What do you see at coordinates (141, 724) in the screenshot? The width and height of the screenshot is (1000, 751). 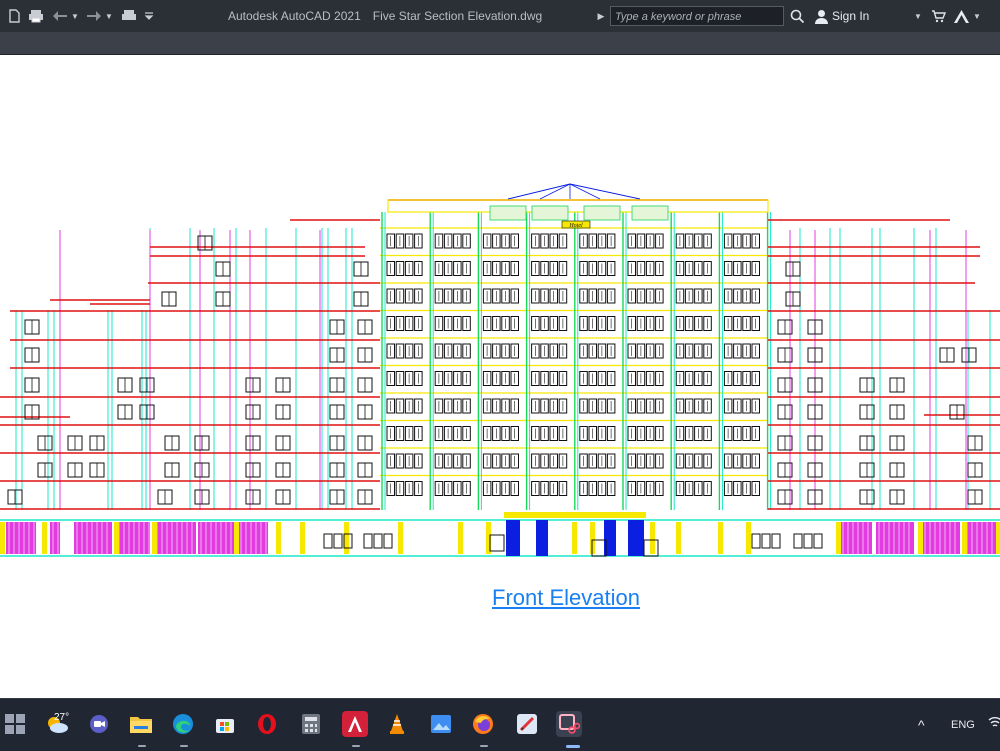 I see `file-explorer-icon` at bounding box center [141, 724].